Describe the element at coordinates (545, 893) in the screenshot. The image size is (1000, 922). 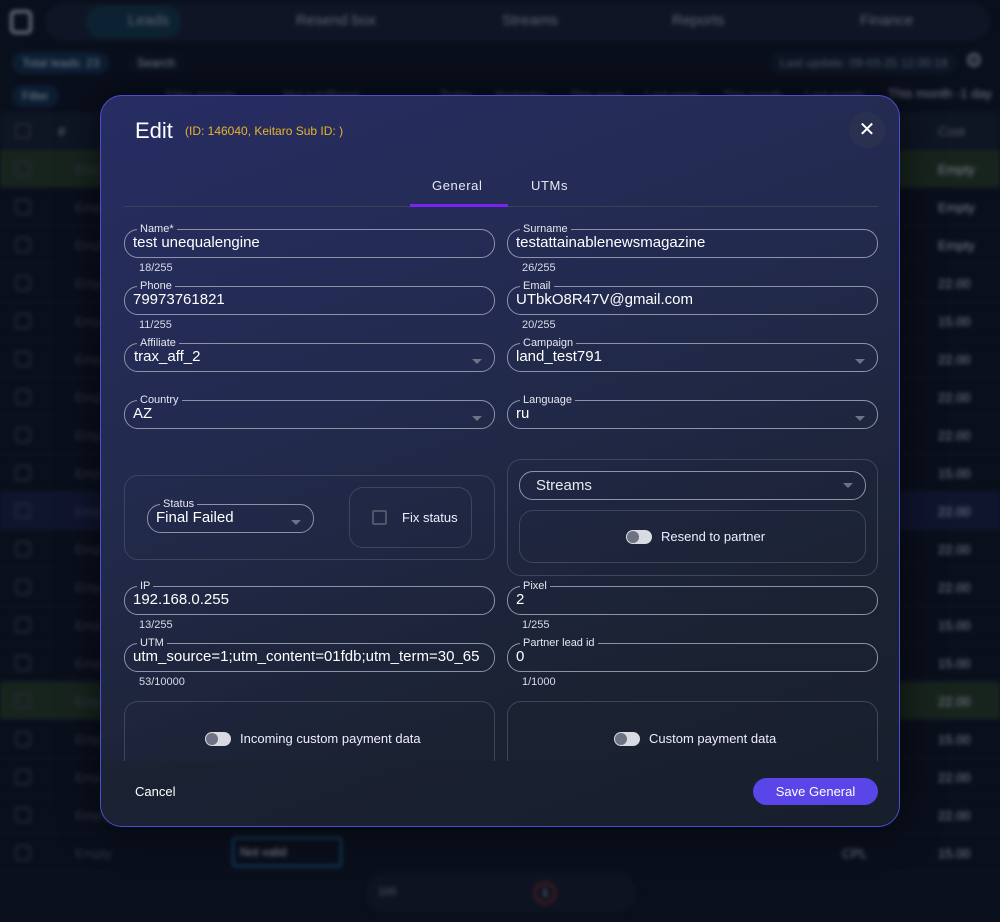
I see `page-current: 1` at that location.